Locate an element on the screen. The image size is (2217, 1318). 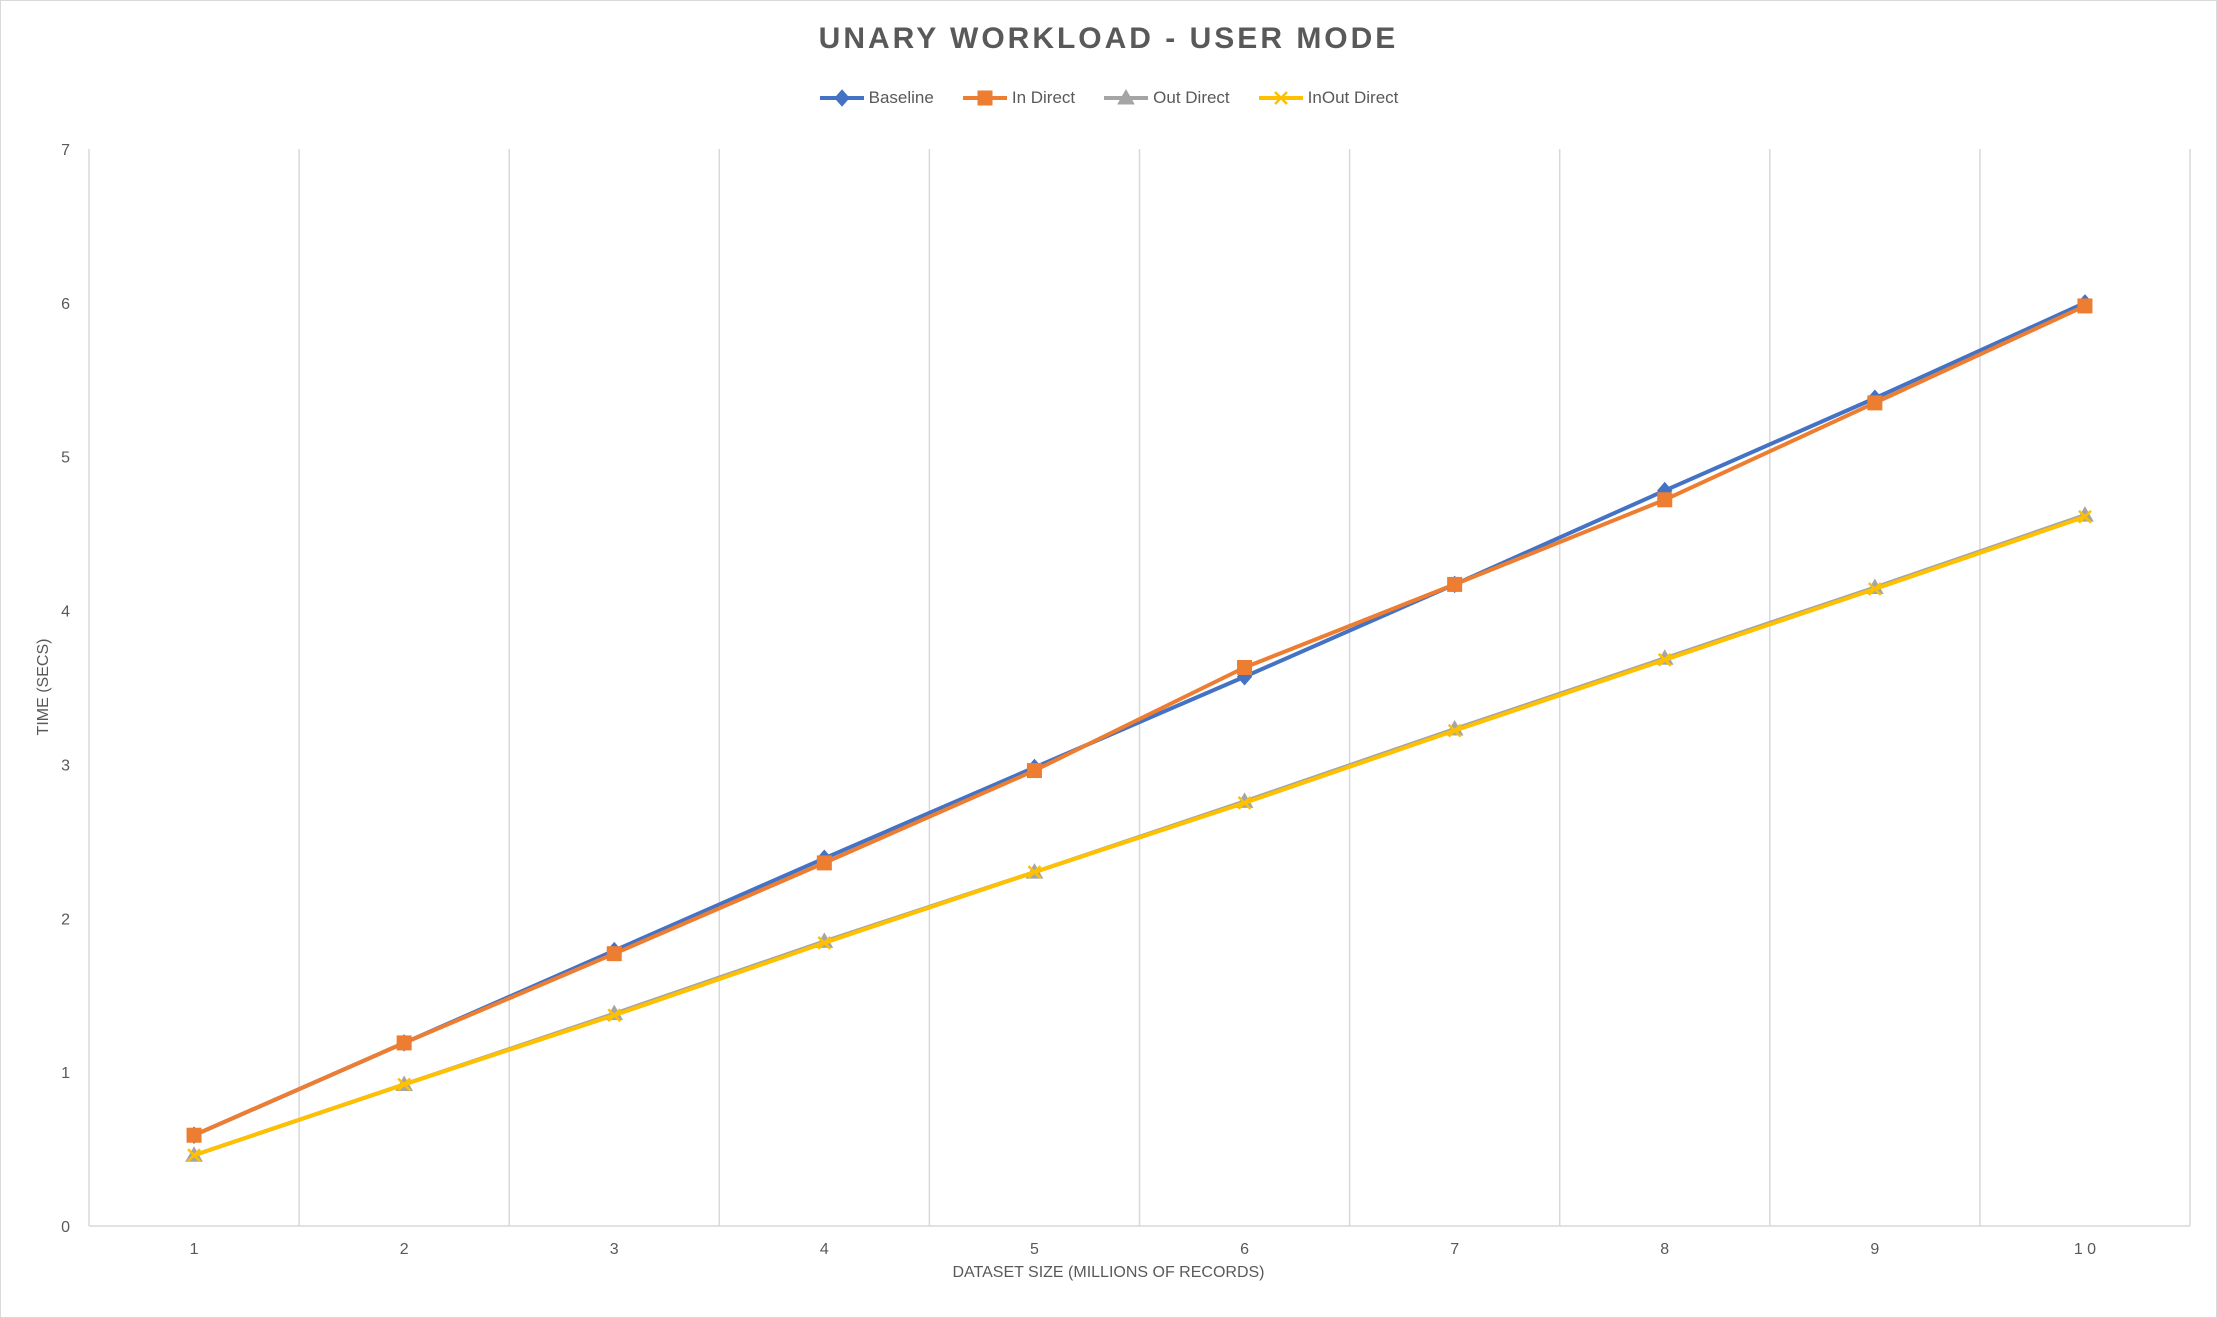
x-tick-label-3: 4 is located at coordinates (824, 1249).